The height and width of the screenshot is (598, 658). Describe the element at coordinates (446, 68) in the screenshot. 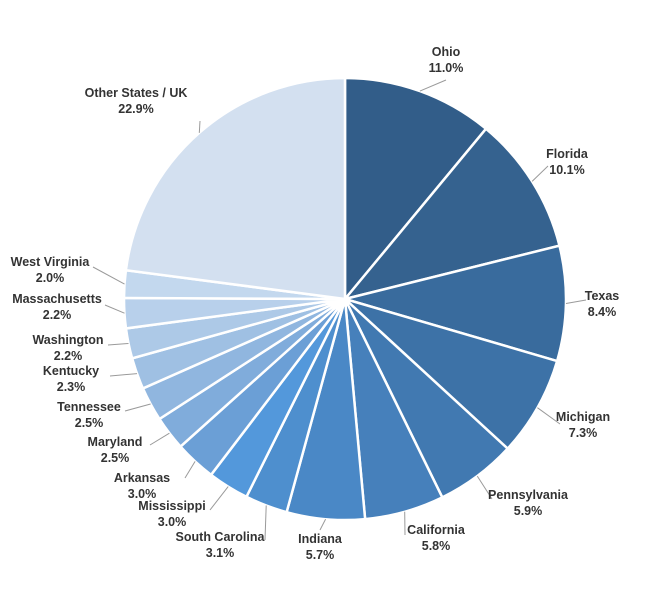

I see `slice-label-value: 11.0%` at that location.